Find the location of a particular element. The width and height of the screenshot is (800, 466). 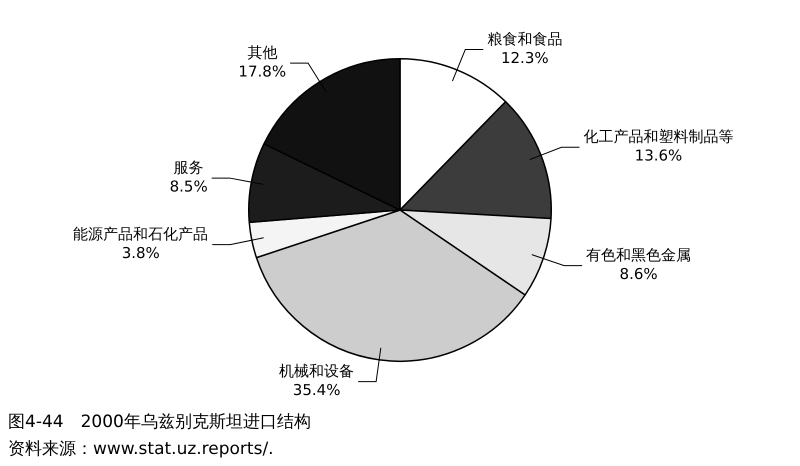

slice-label: 粮食和食品 is located at coordinates (524, 39).